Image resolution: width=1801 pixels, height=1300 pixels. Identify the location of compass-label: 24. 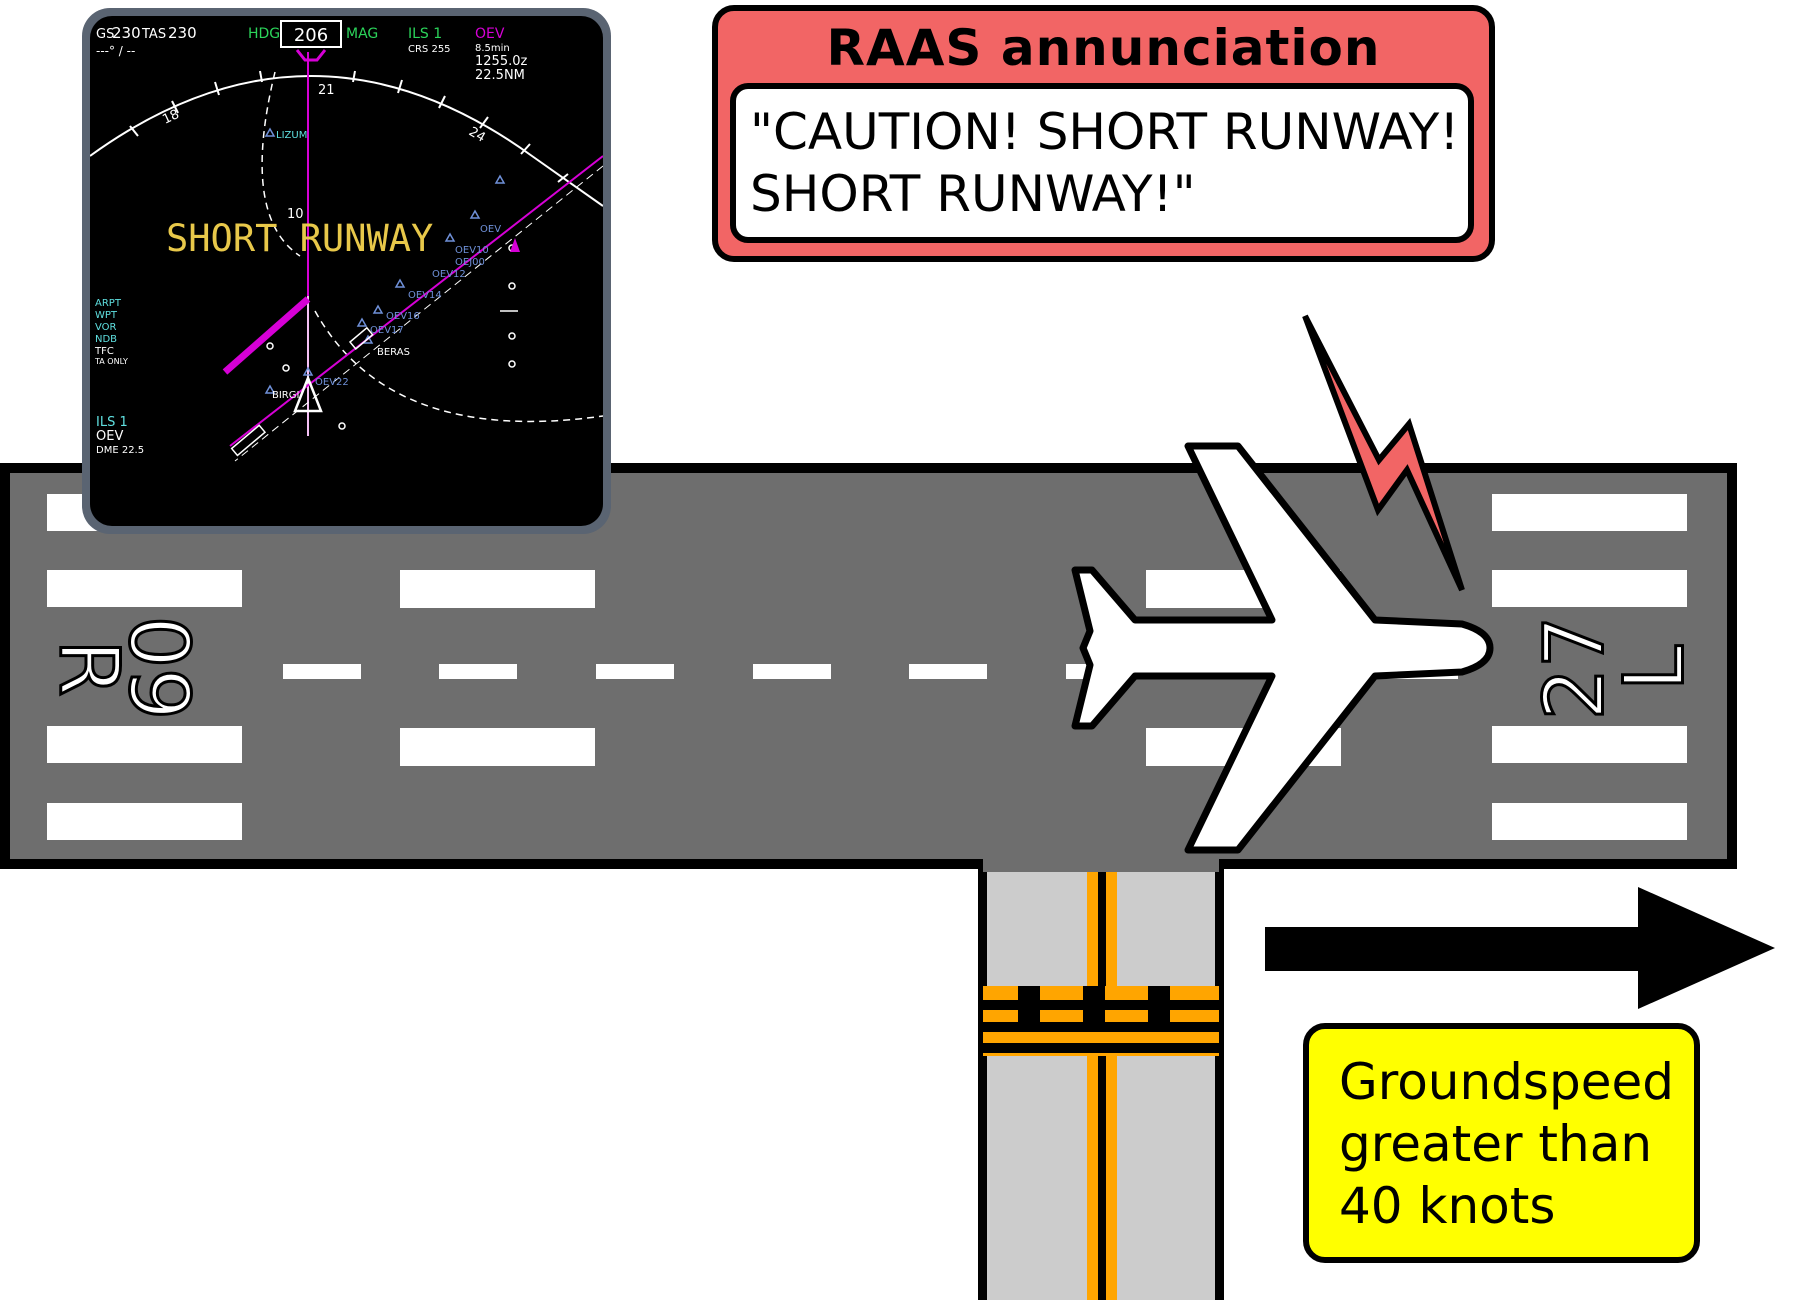
(477, 134).